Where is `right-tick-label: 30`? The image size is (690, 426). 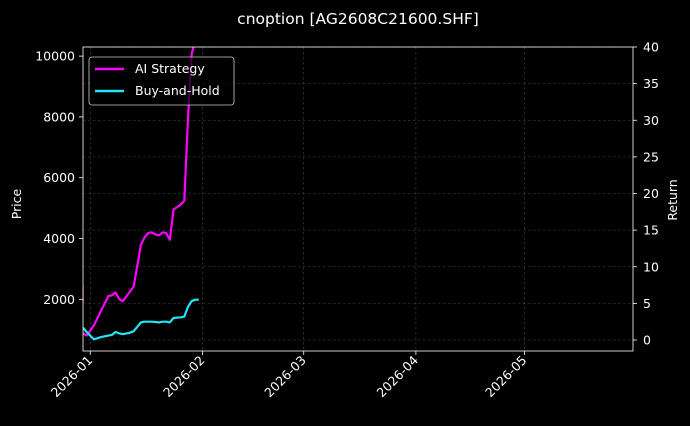 right-tick-label: 30 is located at coordinates (651, 120).